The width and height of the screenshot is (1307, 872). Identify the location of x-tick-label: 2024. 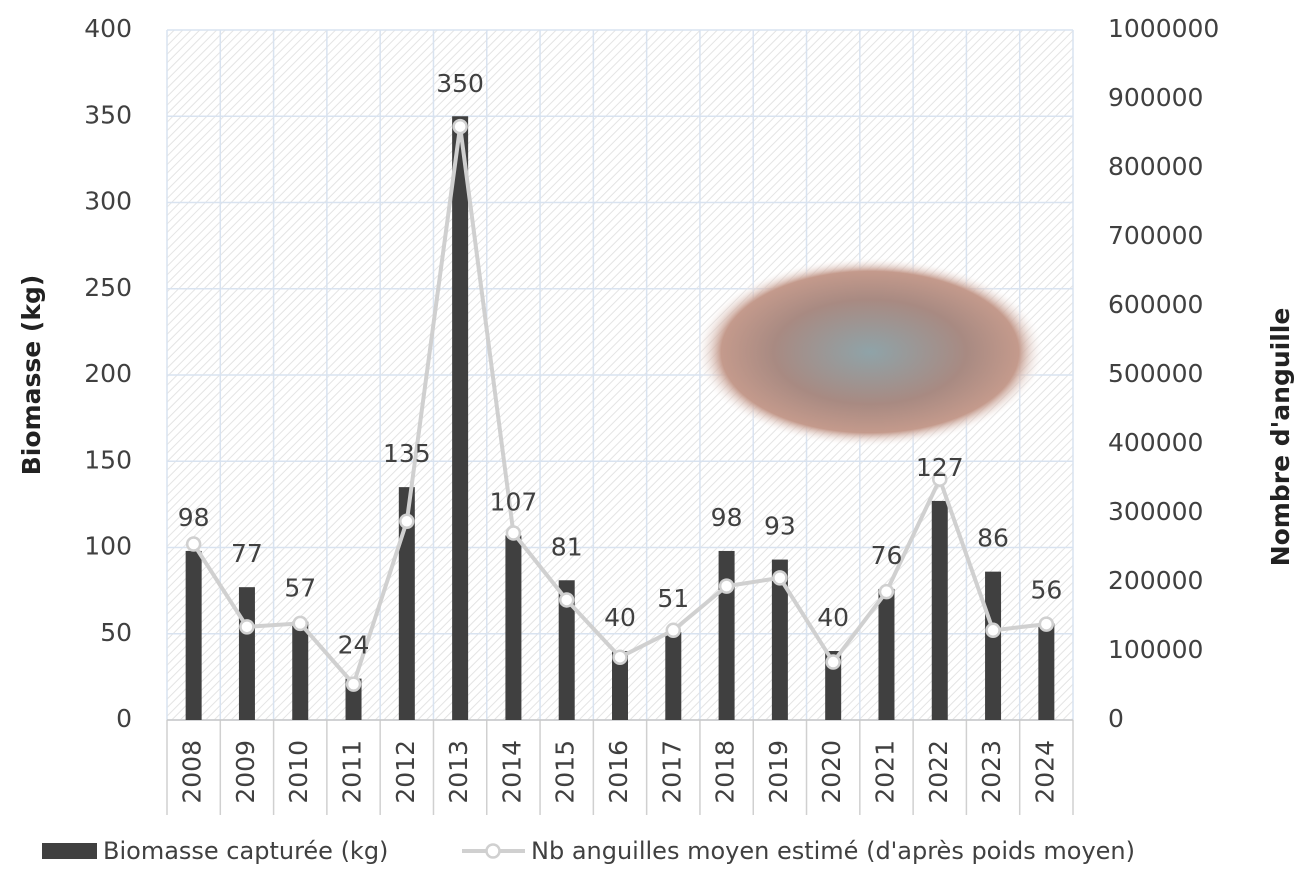
(1044, 772).